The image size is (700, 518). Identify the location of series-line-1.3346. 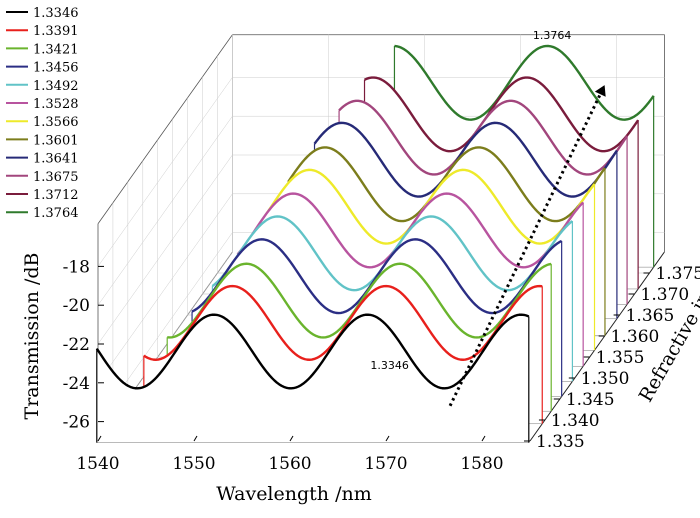
(312, 351).